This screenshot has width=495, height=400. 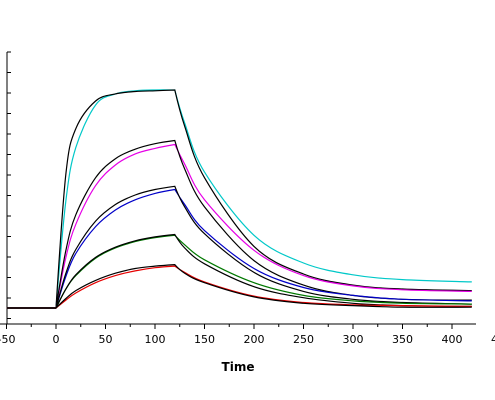 What do you see at coordinates (254, 339) in the screenshot?
I see `x-tick-label: 200` at bounding box center [254, 339].